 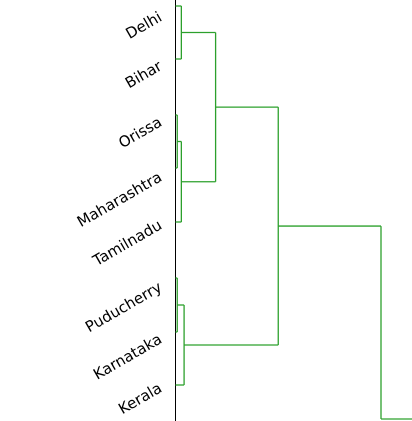 I want to click on leaf-label-karnataka: Karnataka, so click(x=127, y=357).